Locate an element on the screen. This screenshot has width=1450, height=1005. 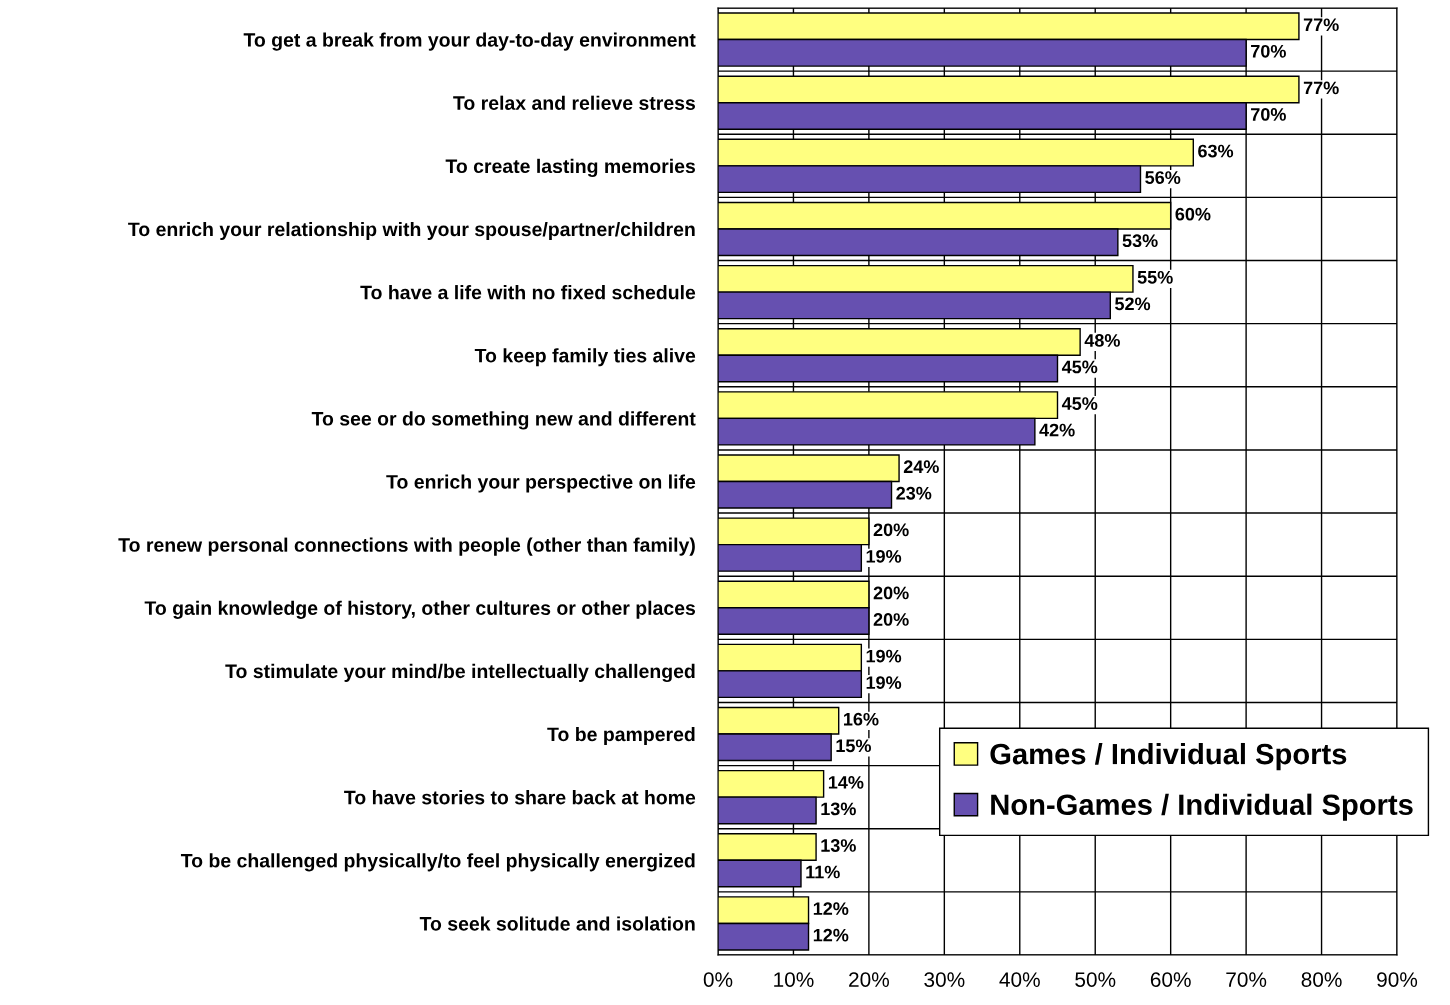
x-tick-label: 50% is located at coordinates (1095, 979).